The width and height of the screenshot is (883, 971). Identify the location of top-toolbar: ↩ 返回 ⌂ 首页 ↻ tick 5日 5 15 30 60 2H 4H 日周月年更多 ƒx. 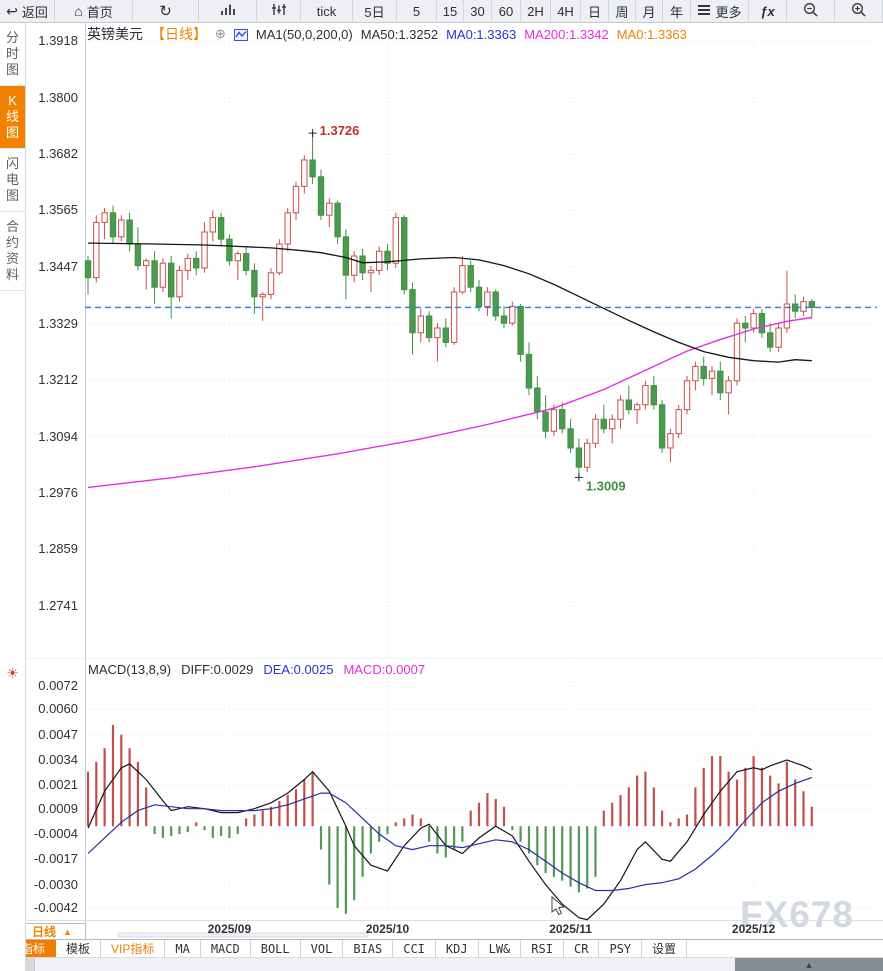
(441, 11).